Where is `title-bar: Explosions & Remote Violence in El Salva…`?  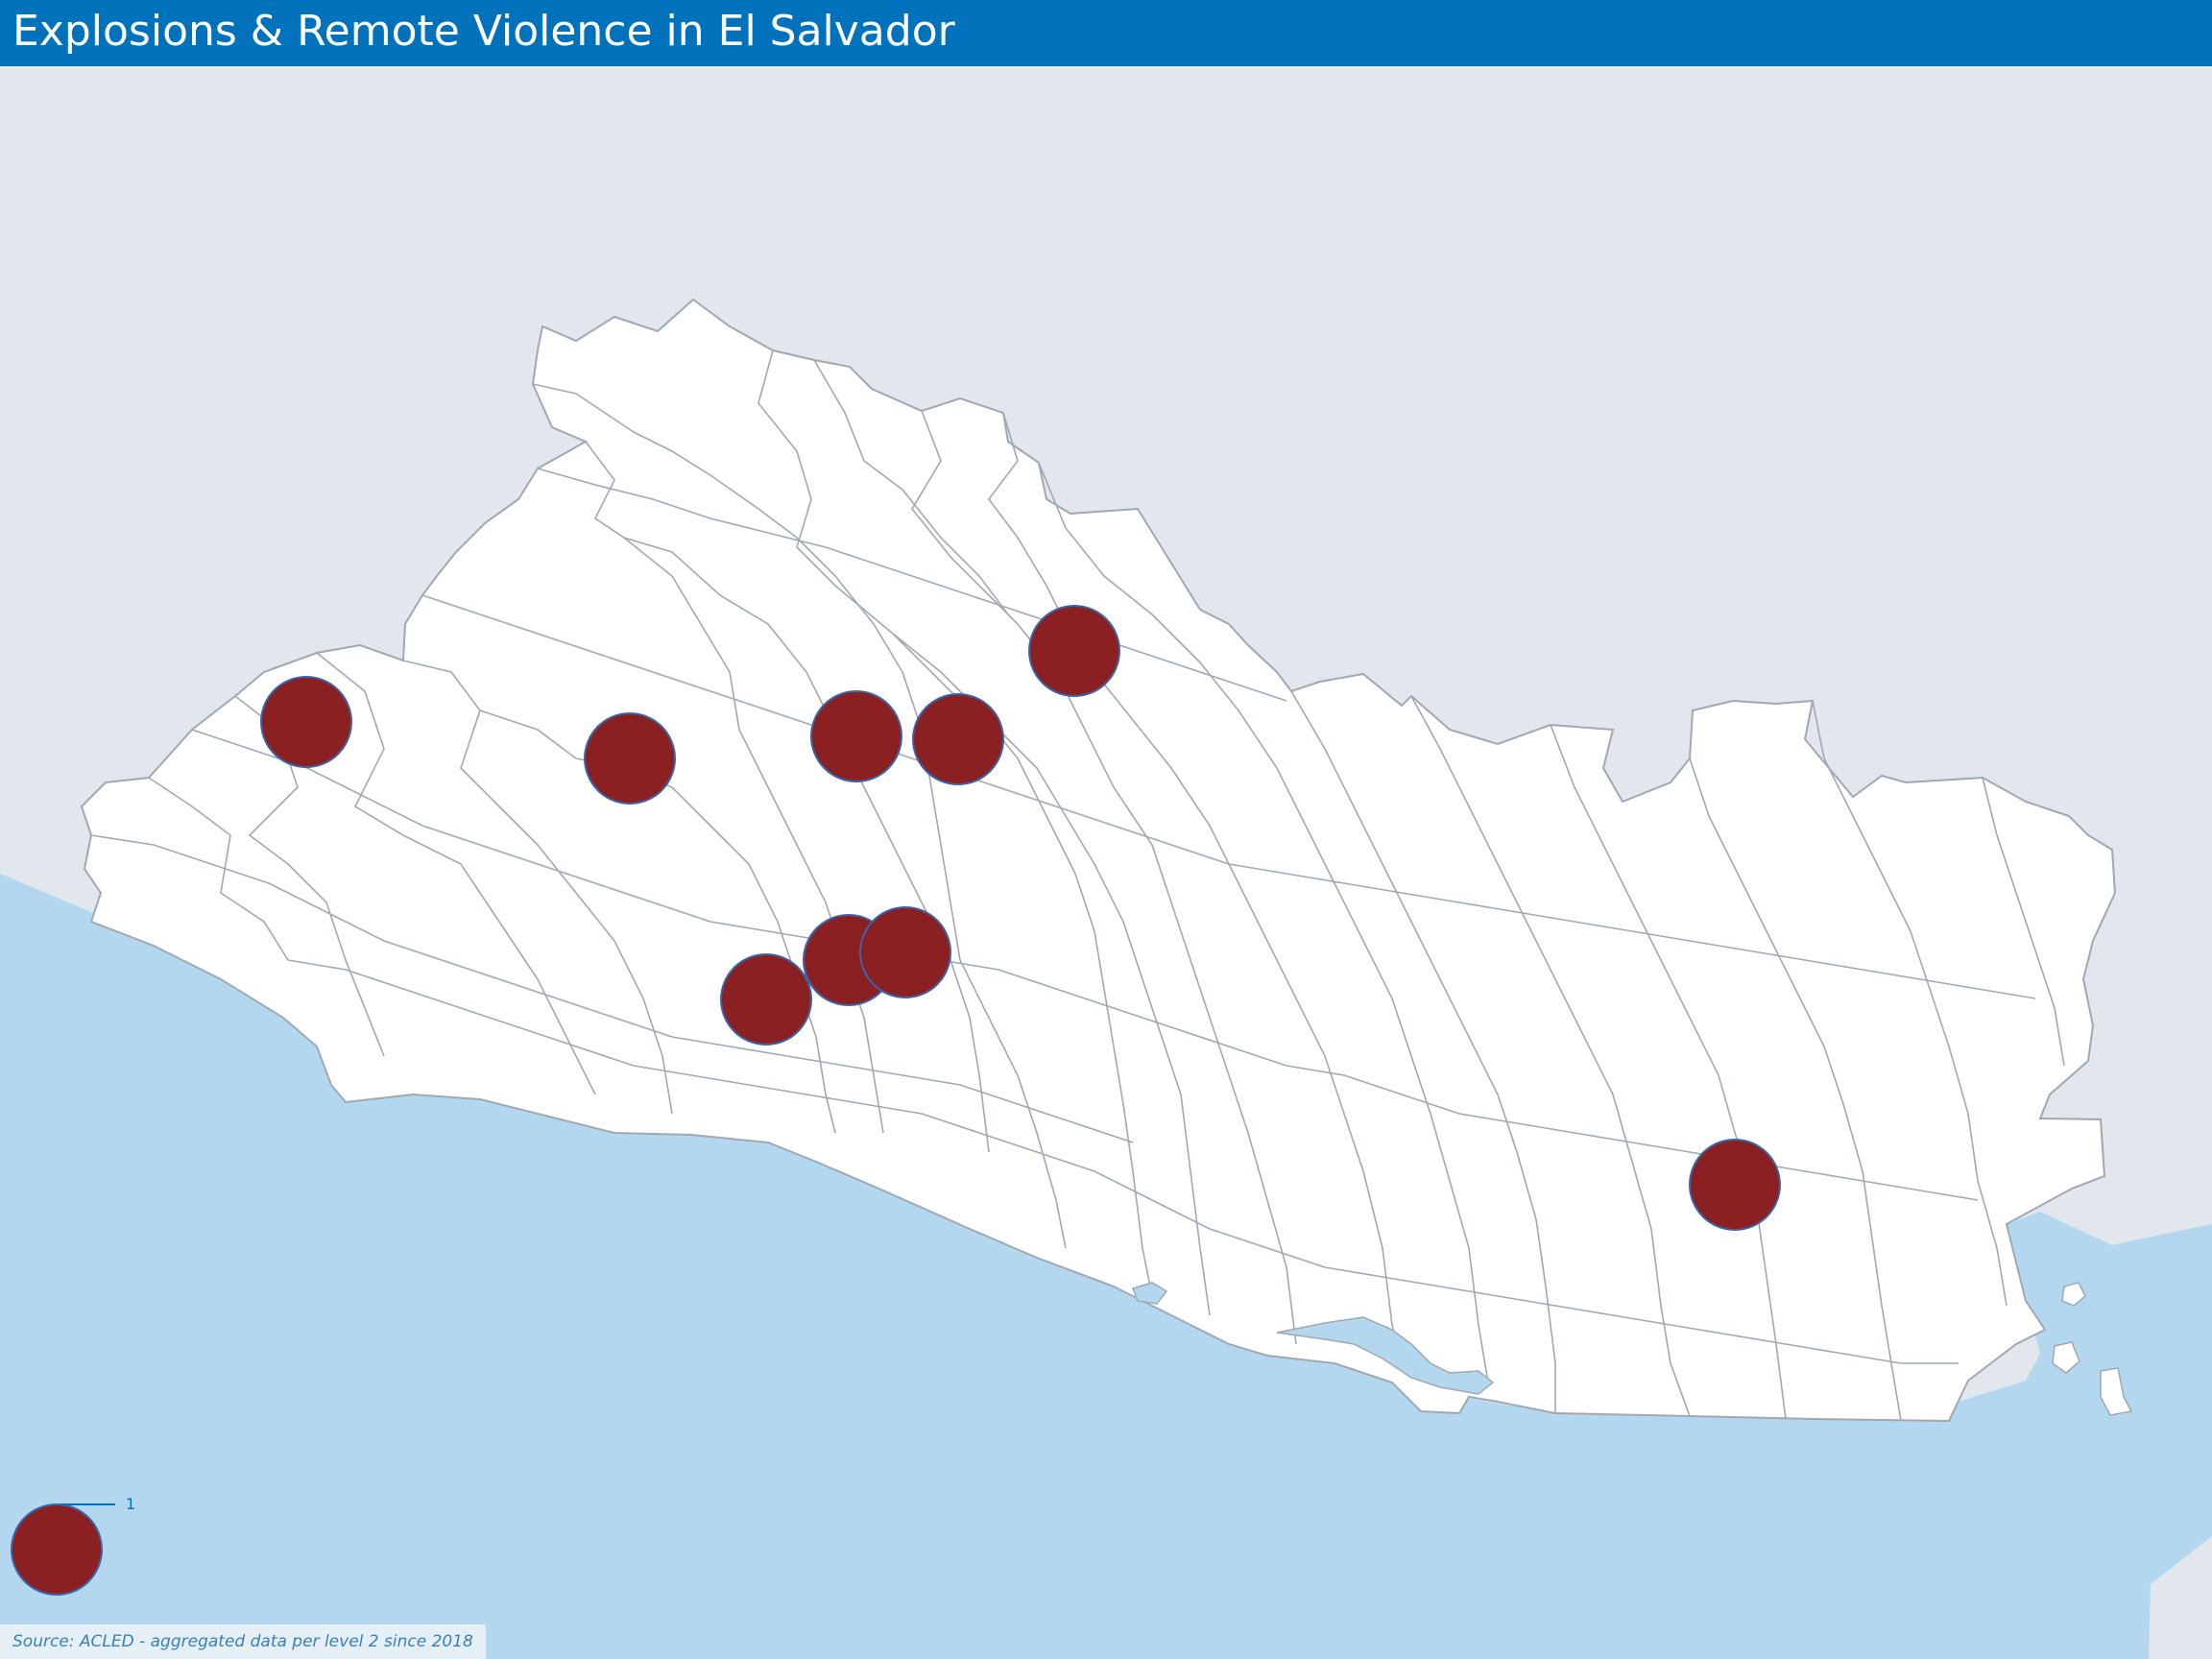
title-bar: Explosions & Remote Violence in El Salva… is located at coordinates (1106, 33).